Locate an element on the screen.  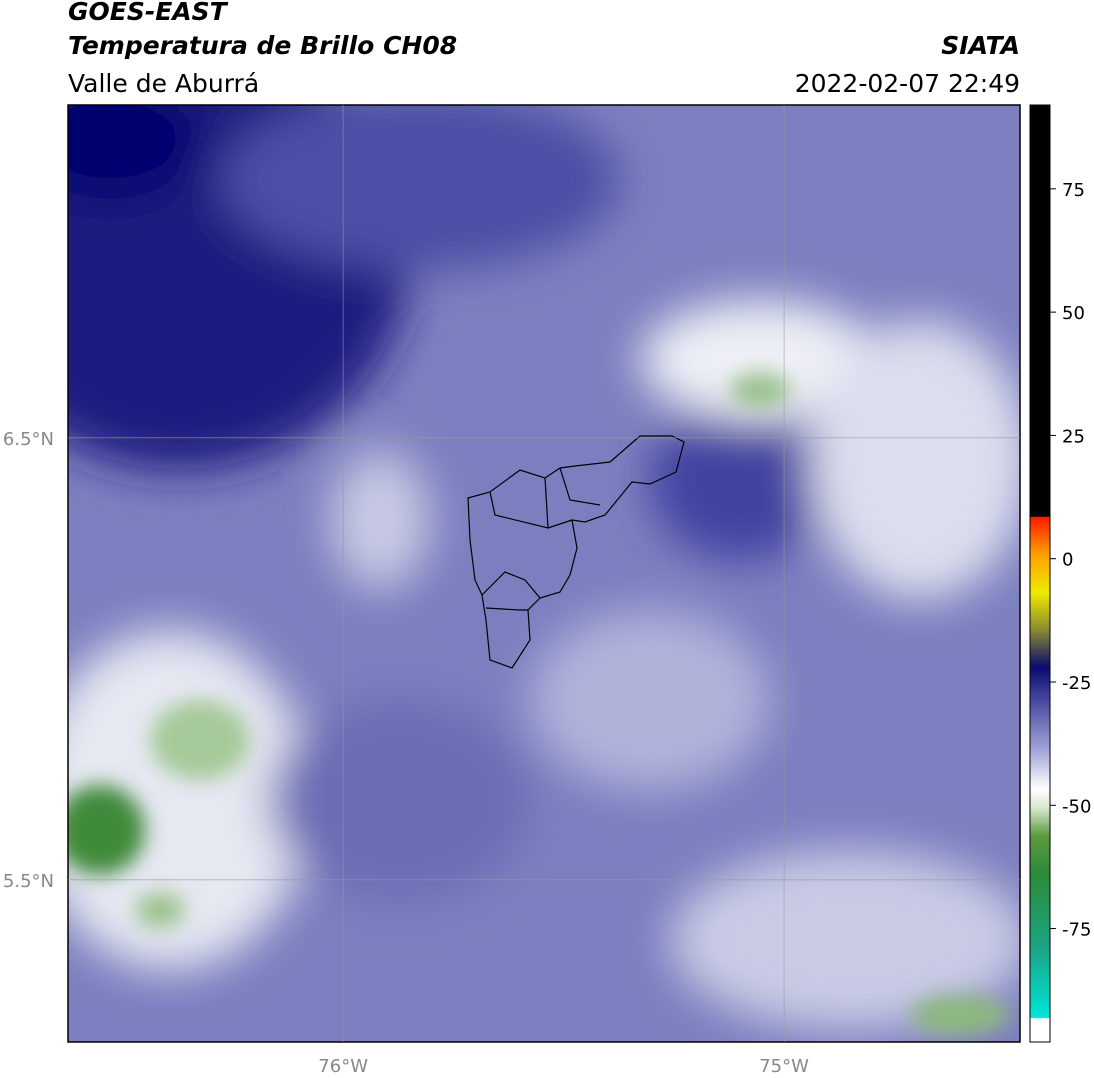
colorbar-tick-label: 25 is located at coordinates (1073, 436).